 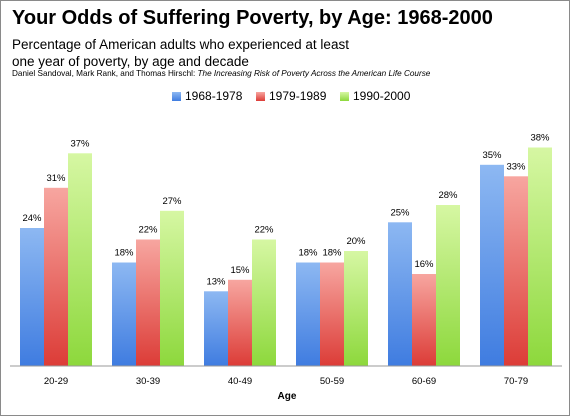 I want to click on x-tick-label: 70-79, so click(x=516, y=381).